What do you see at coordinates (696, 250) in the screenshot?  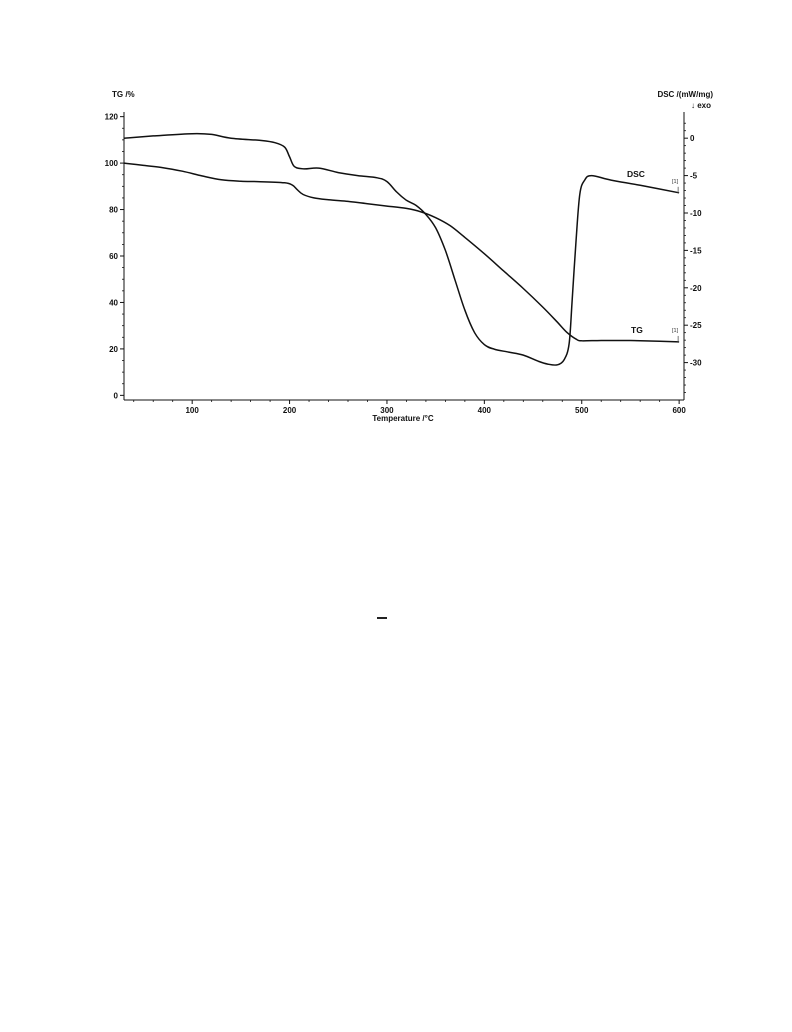 I see `right-y-tick-label: -15` at bounding box center [696, 250].